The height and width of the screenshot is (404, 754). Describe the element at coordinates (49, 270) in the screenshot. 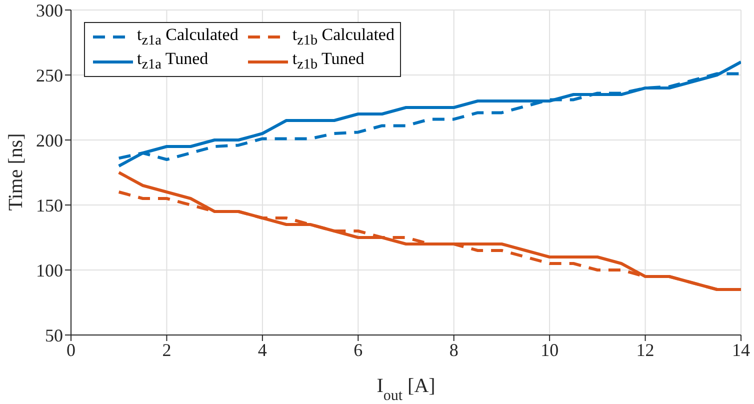

I see `y-tick-label: 100` at that location.